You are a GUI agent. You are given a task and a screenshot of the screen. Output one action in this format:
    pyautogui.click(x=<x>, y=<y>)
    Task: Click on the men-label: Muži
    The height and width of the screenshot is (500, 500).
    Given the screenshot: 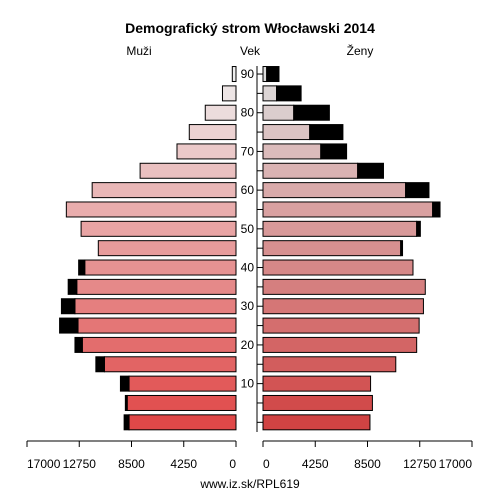 What is the action you would take?
    pyautogui.click(x=138, y=51)
    